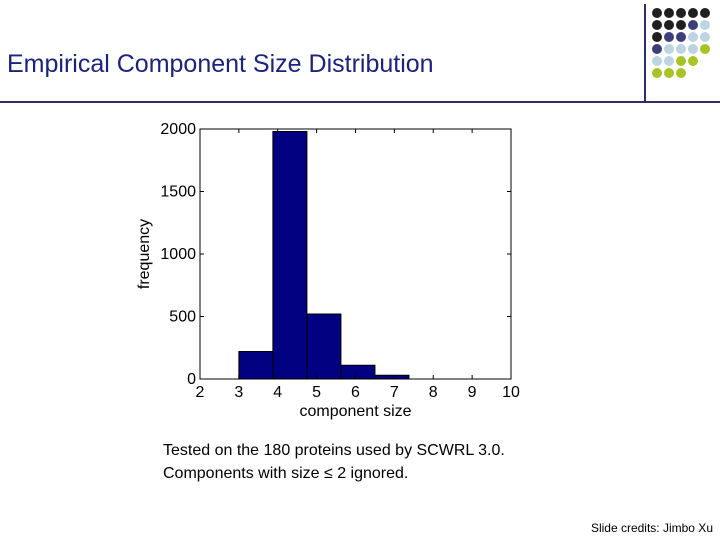 The image size is (720, 540). Describe the element at coordinates (360, 102) in the screenshot. I see `title-underline` at that location.